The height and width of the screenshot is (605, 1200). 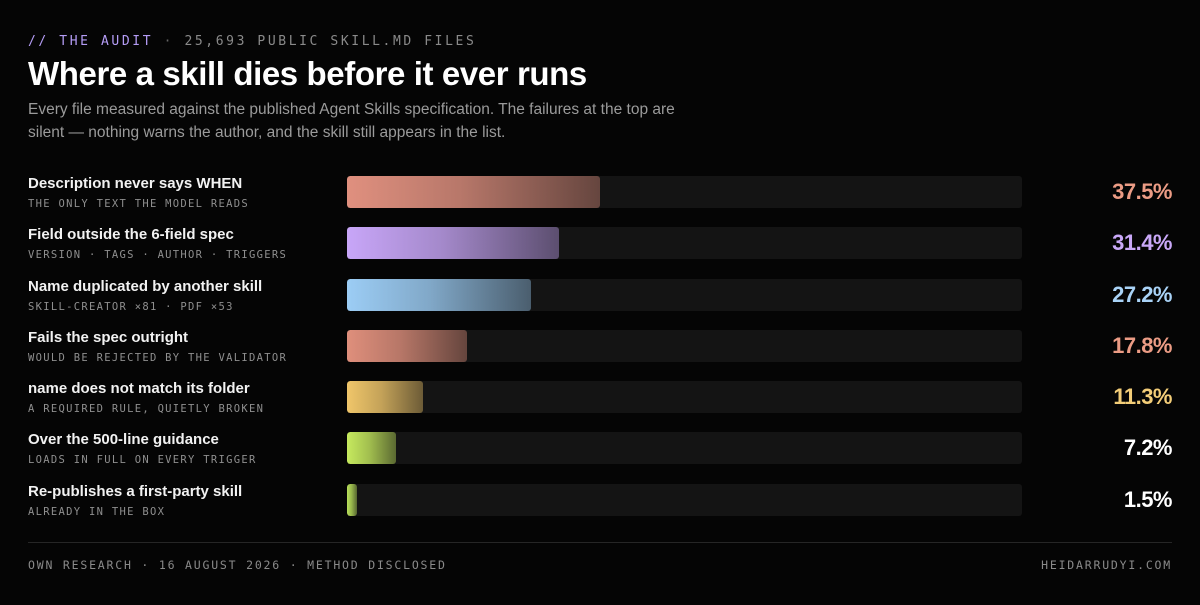 What do you see at coordinates (135, 491) in the screenshot?
I see `bar-category-label: Re-publishes a first-party skill` at bounding box center [135, 491].